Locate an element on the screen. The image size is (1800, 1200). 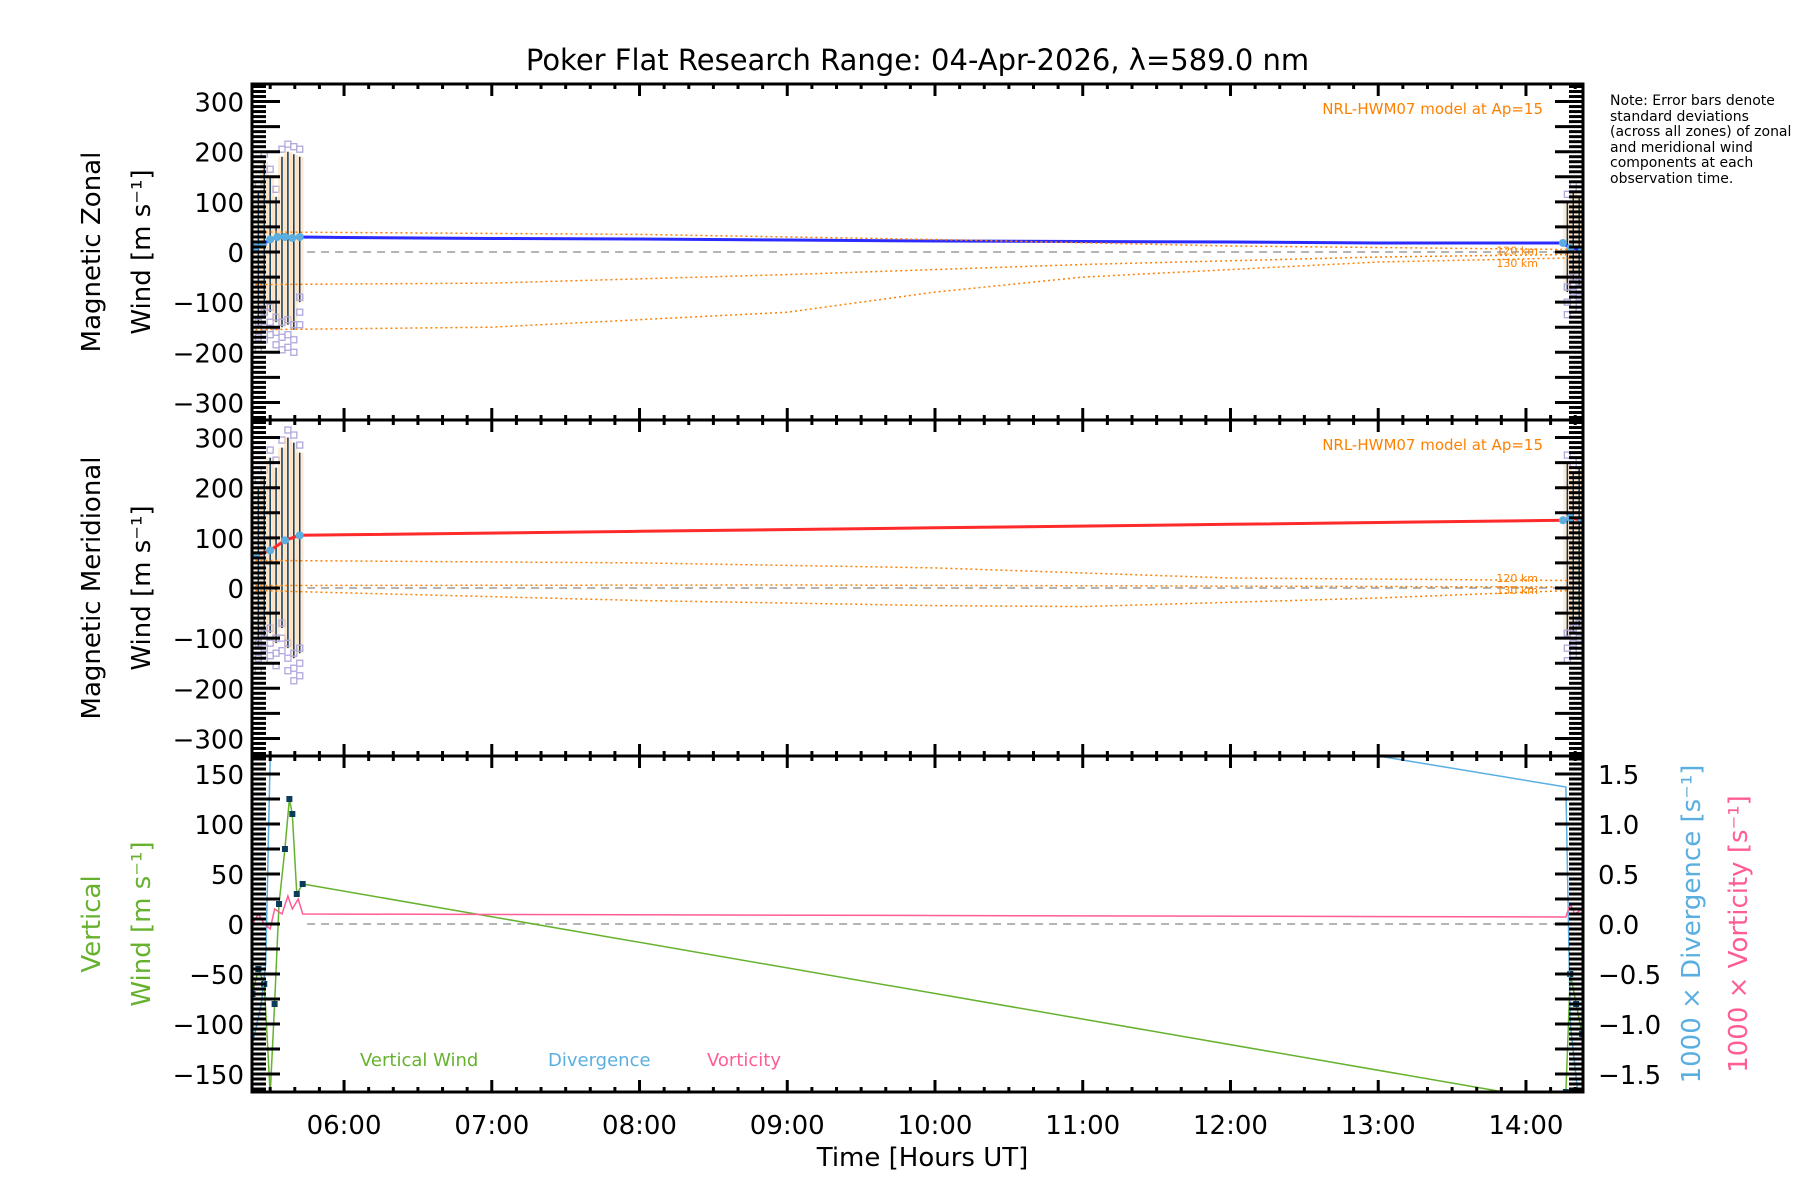
x-tick-label: 08:00 is located at coordinates (639, 1126).